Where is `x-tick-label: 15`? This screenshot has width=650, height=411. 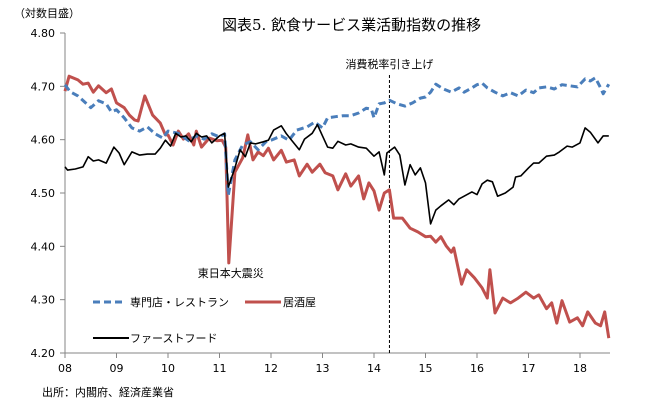 x-tick-label: 15 is located at coordinates (426, 368).